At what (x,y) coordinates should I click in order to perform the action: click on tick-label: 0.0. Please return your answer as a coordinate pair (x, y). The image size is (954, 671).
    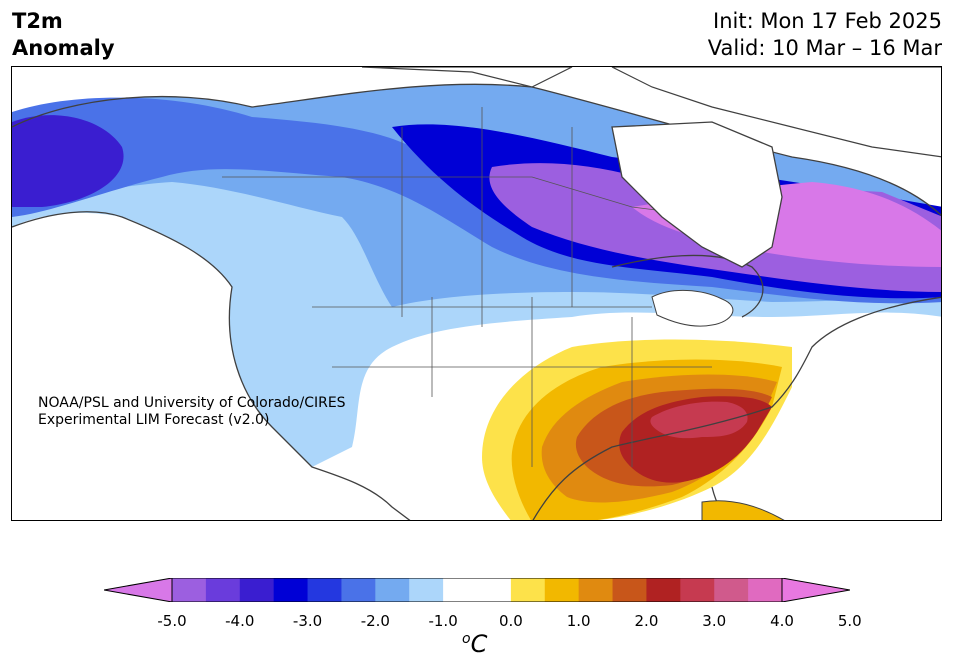
    Looking at the image, I should click on (510, 621).